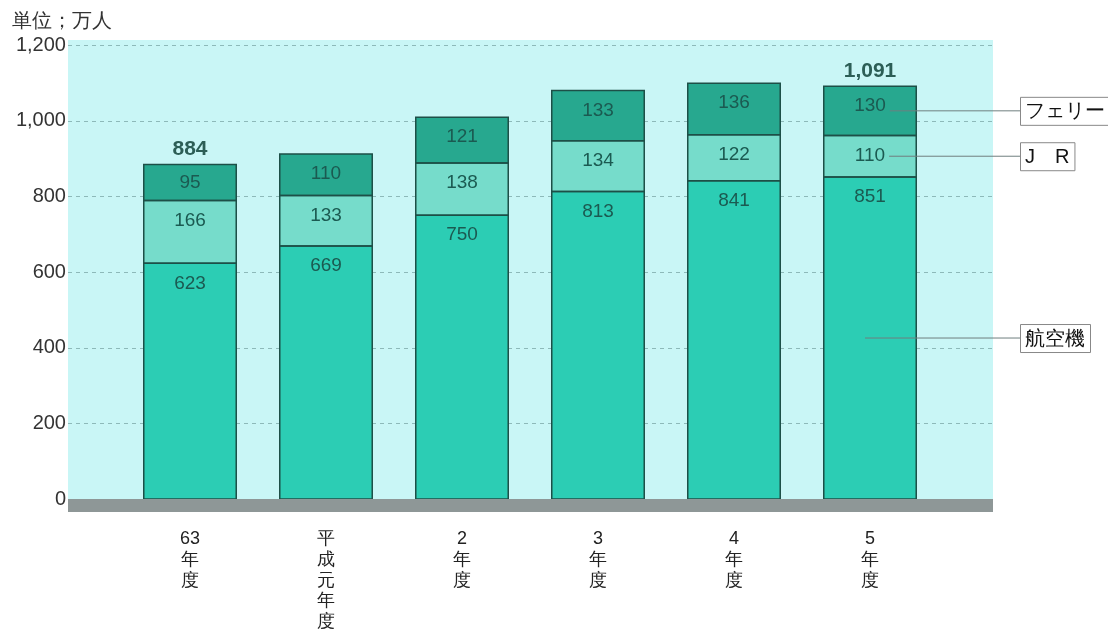 The image size is (1116, 637). What do you see at coordinates (190, 219) in the screenshot?
I see `data-label: 166` at bounding box center [190, 219].